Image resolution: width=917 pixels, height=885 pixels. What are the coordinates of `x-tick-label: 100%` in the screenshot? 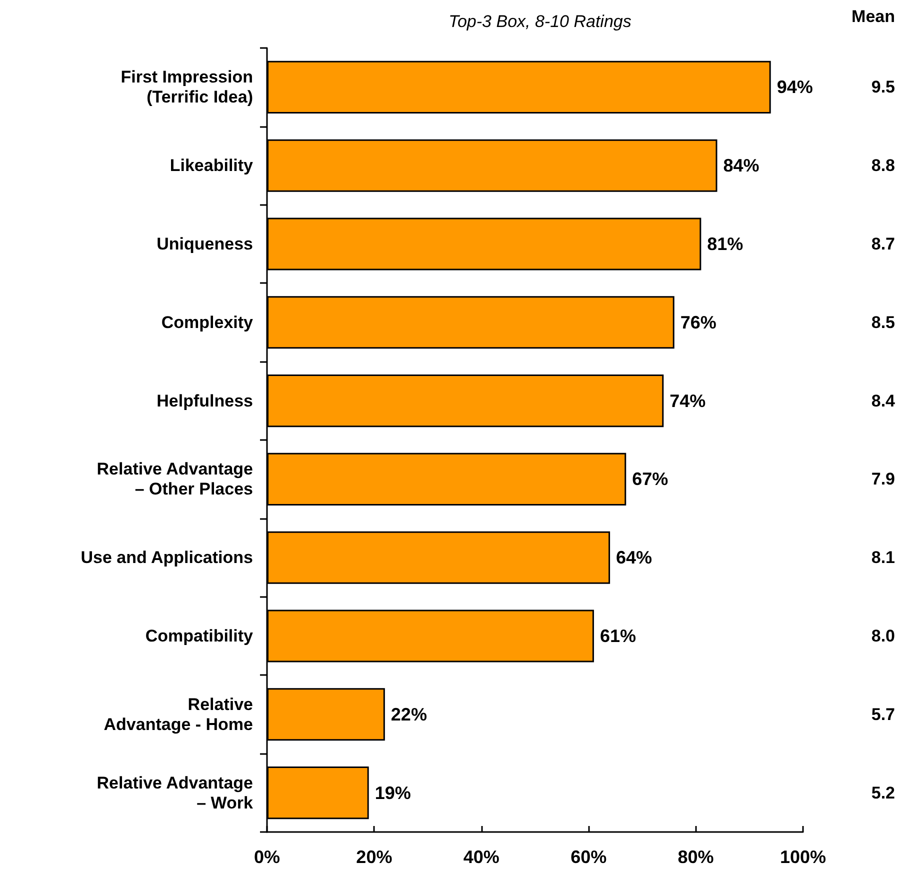 It's located at (803, 857).